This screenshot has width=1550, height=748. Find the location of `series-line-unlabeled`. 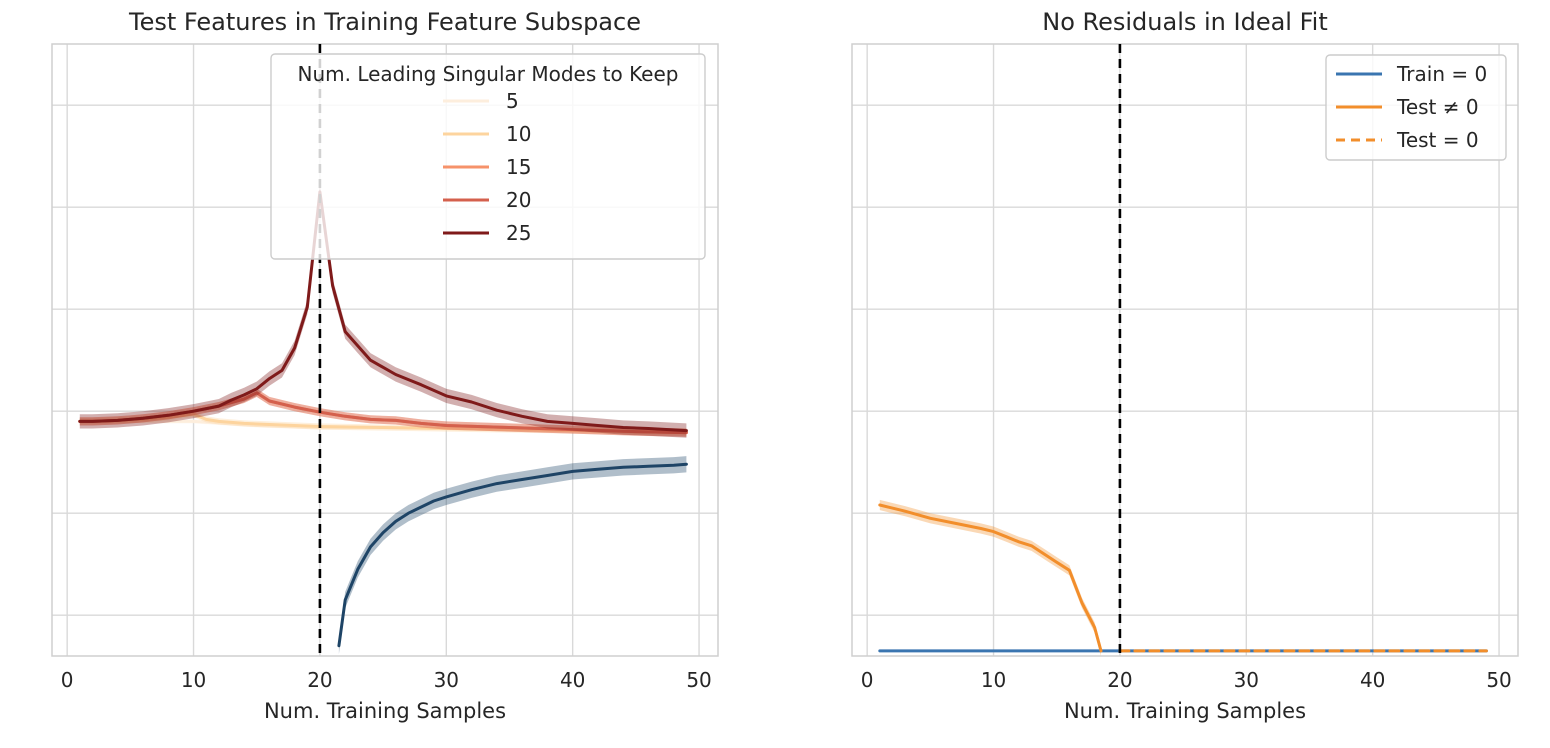

series-line-unlabeled is located at coordinates (512, 555).